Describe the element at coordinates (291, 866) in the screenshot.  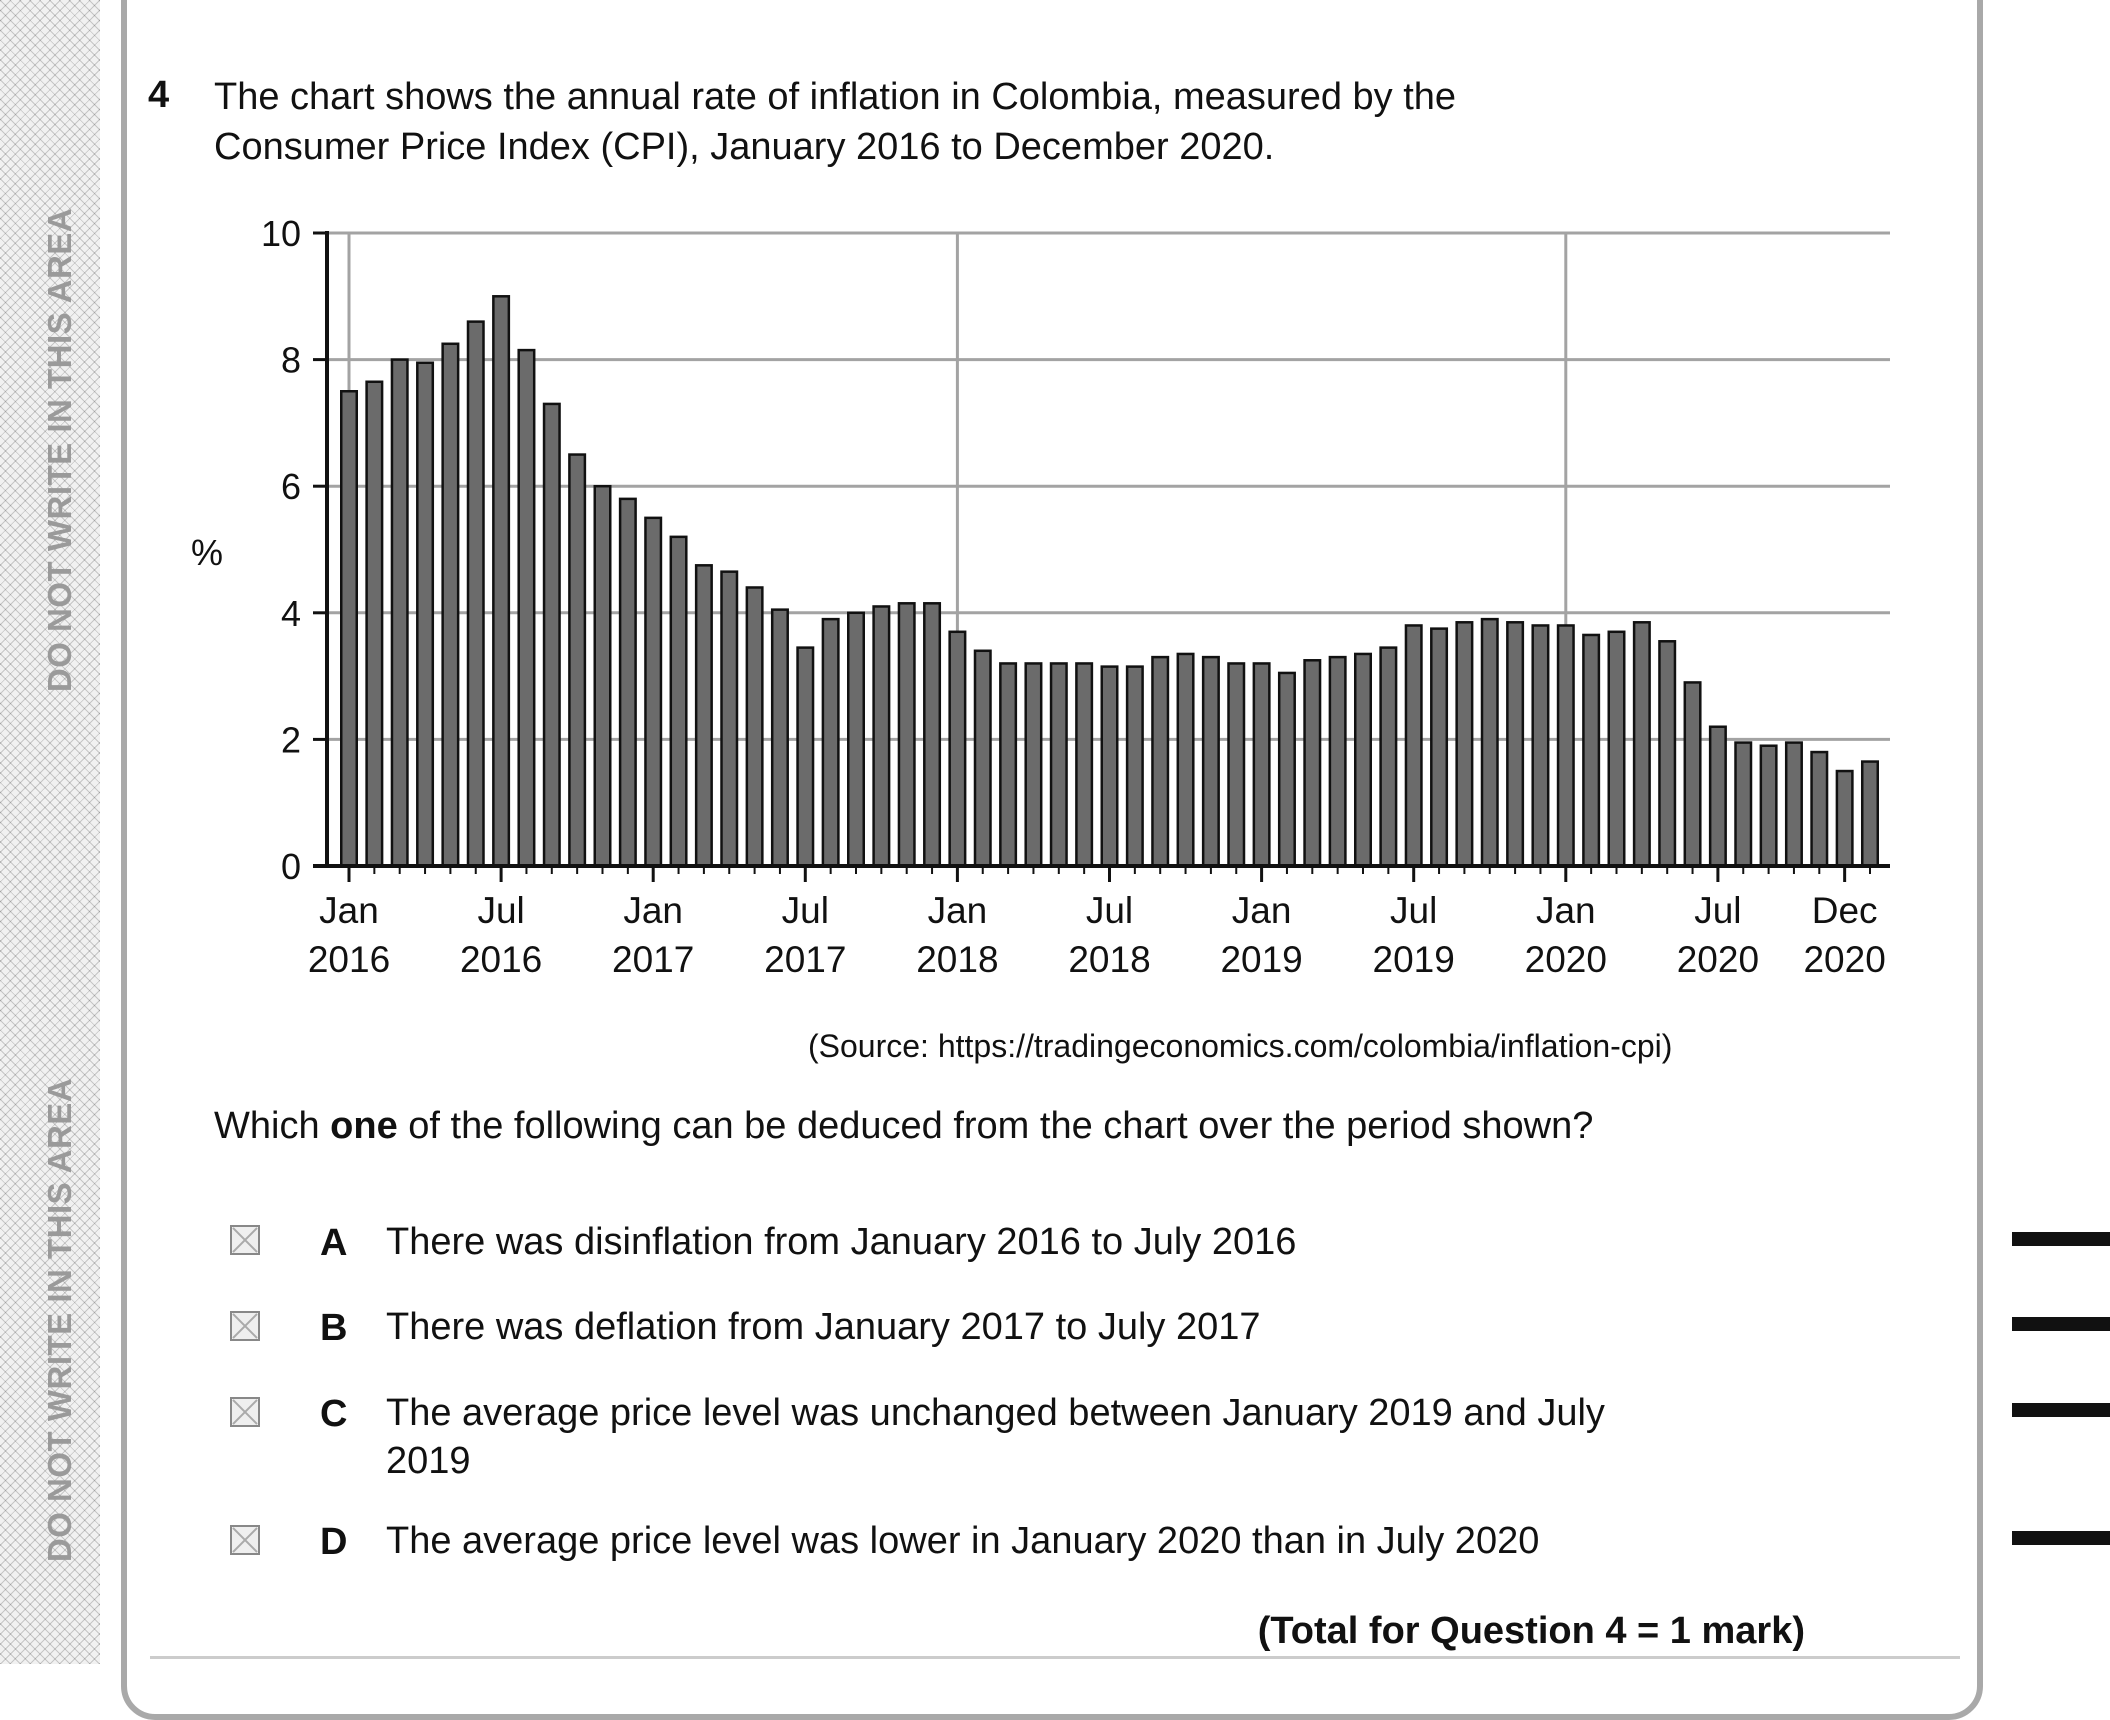
I see `y-tick-label: 0` at that location.